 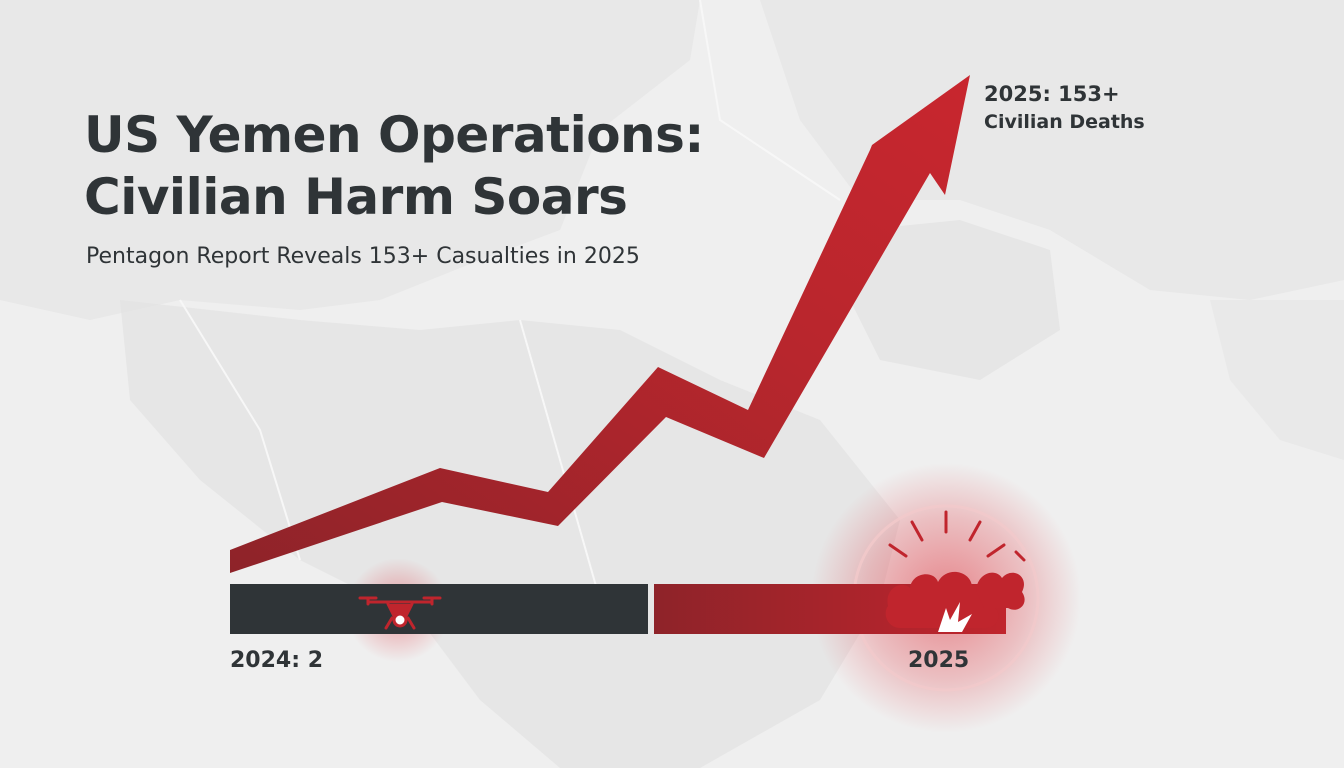 What do you see at coordinates (394, 135) in the screenshot?
I see `title-line-1: US Yemen Operations:` at bounding box center [394, 135].